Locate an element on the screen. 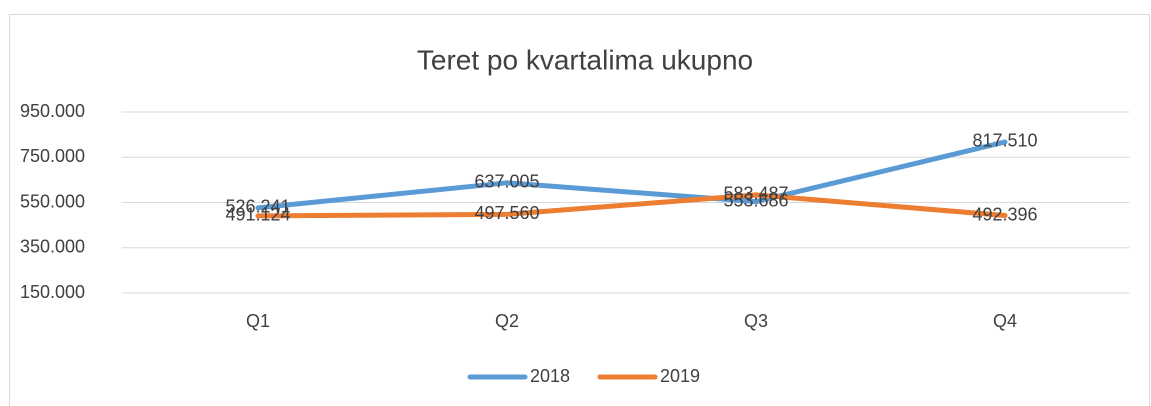 This screenshot has width=1151, height=406. data-label: 491.124 is located at coordinates (257, 215).